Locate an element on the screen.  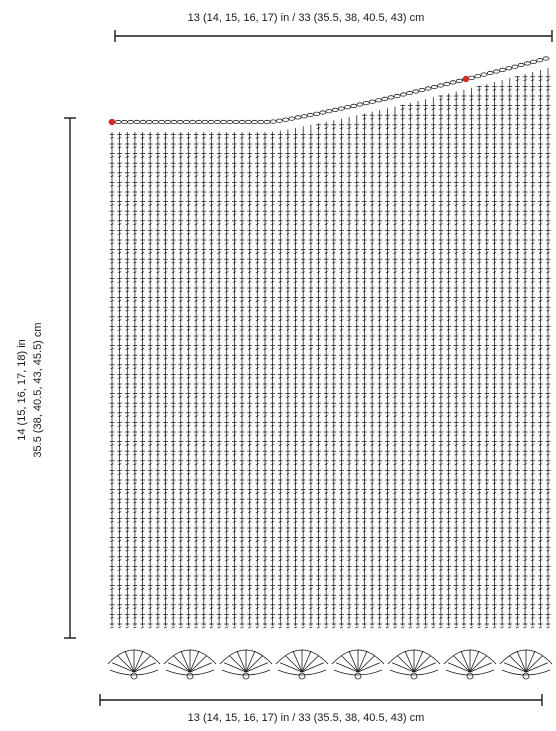
bottom-dimension-line is located at coordinates (321, 700).